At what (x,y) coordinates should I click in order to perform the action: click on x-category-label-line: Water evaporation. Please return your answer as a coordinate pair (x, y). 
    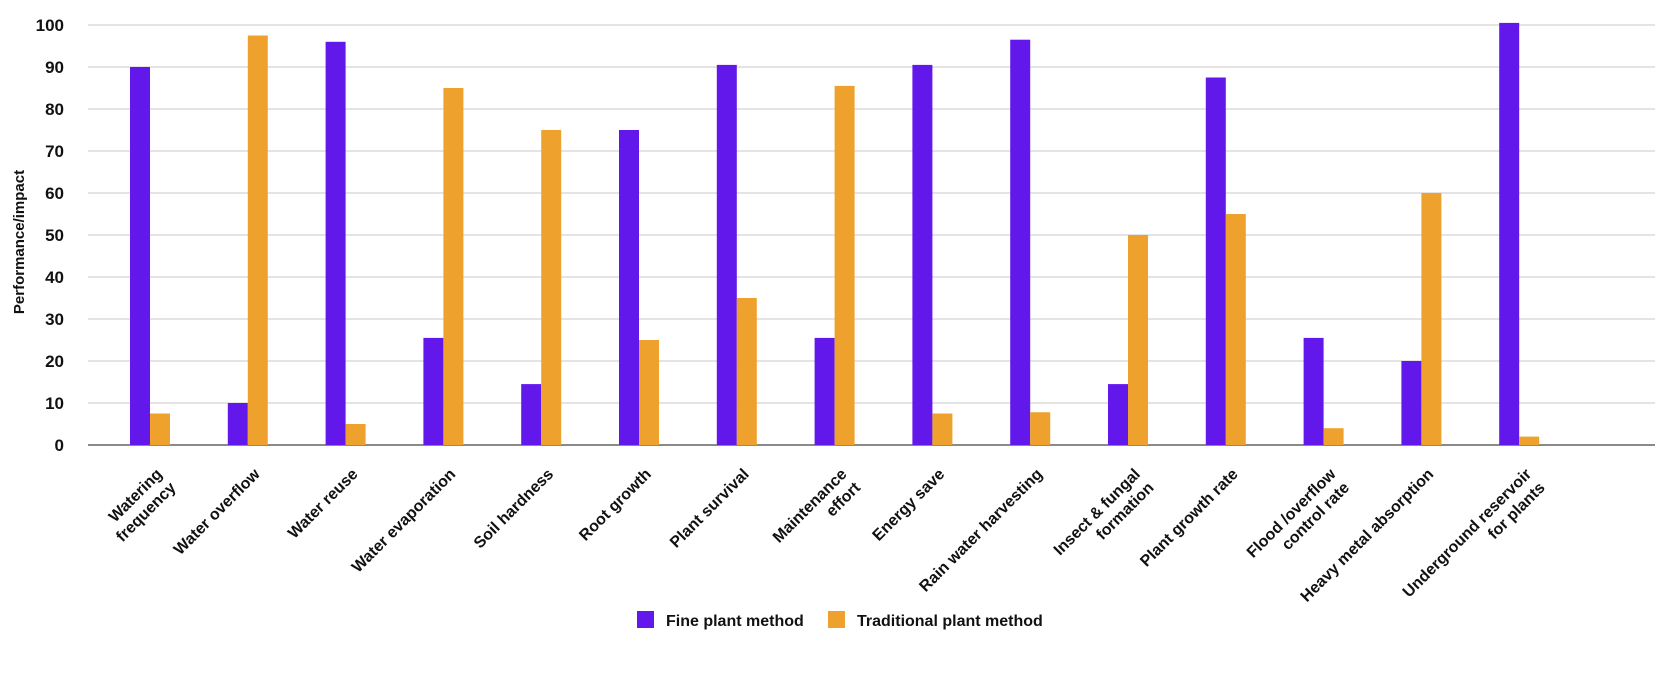
    Looking at the image, I should click on (404, 521).